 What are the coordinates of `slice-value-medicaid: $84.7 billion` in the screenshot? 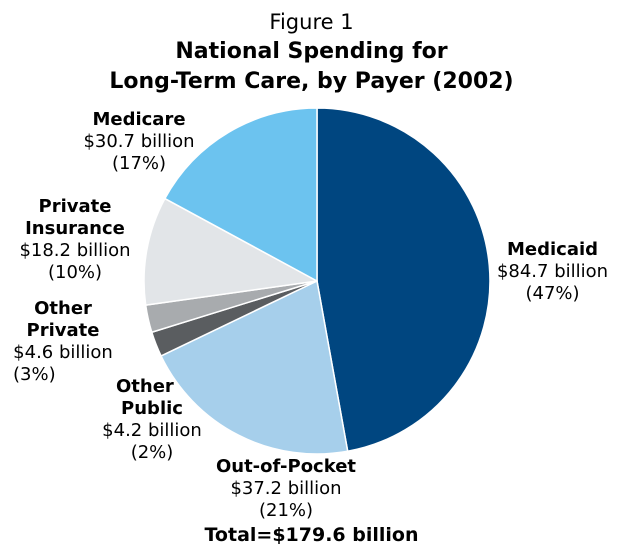 It's located at (552, 271).